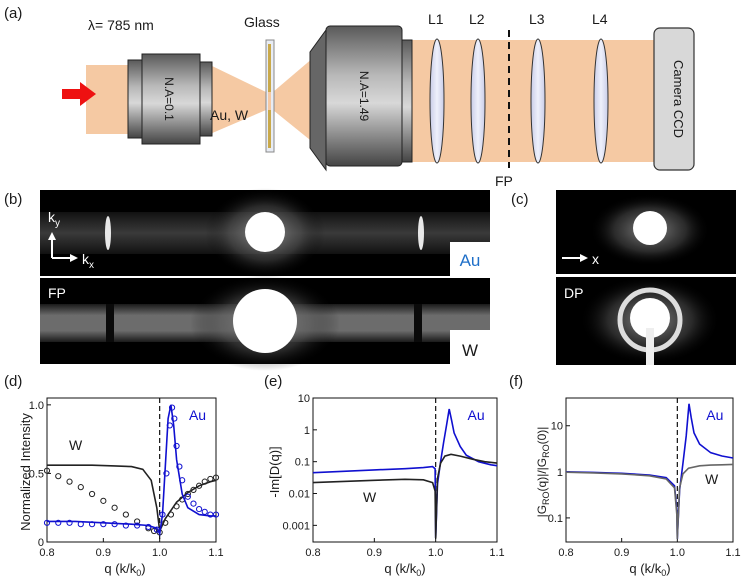  I want to click on k-axes: ky kx, so click(71, 240).